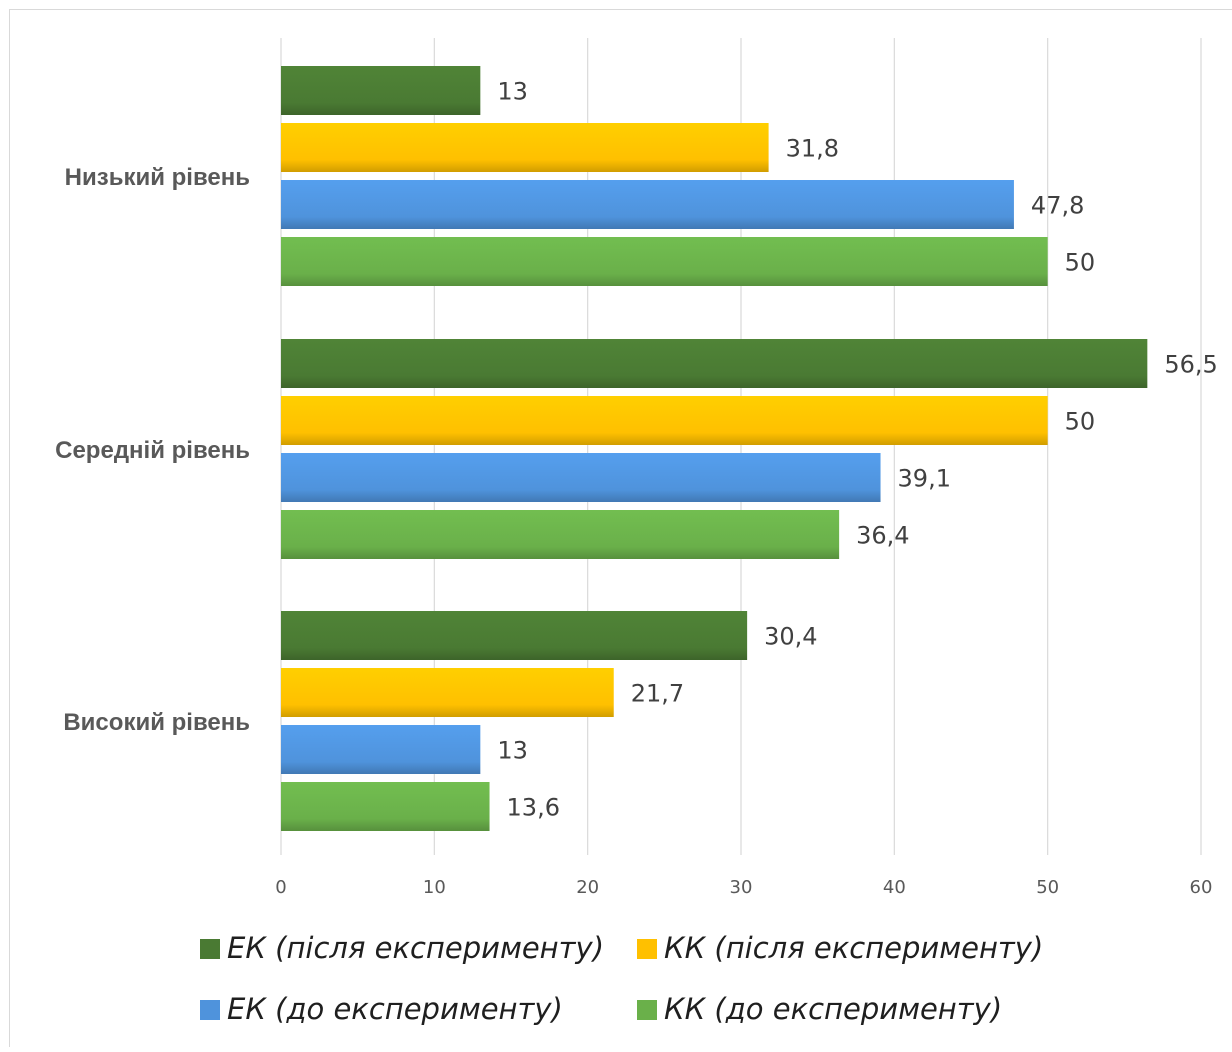 This screenshot has height=1052, width=1232. I want to click on x-tick-label: 50, so click(1047, 887).